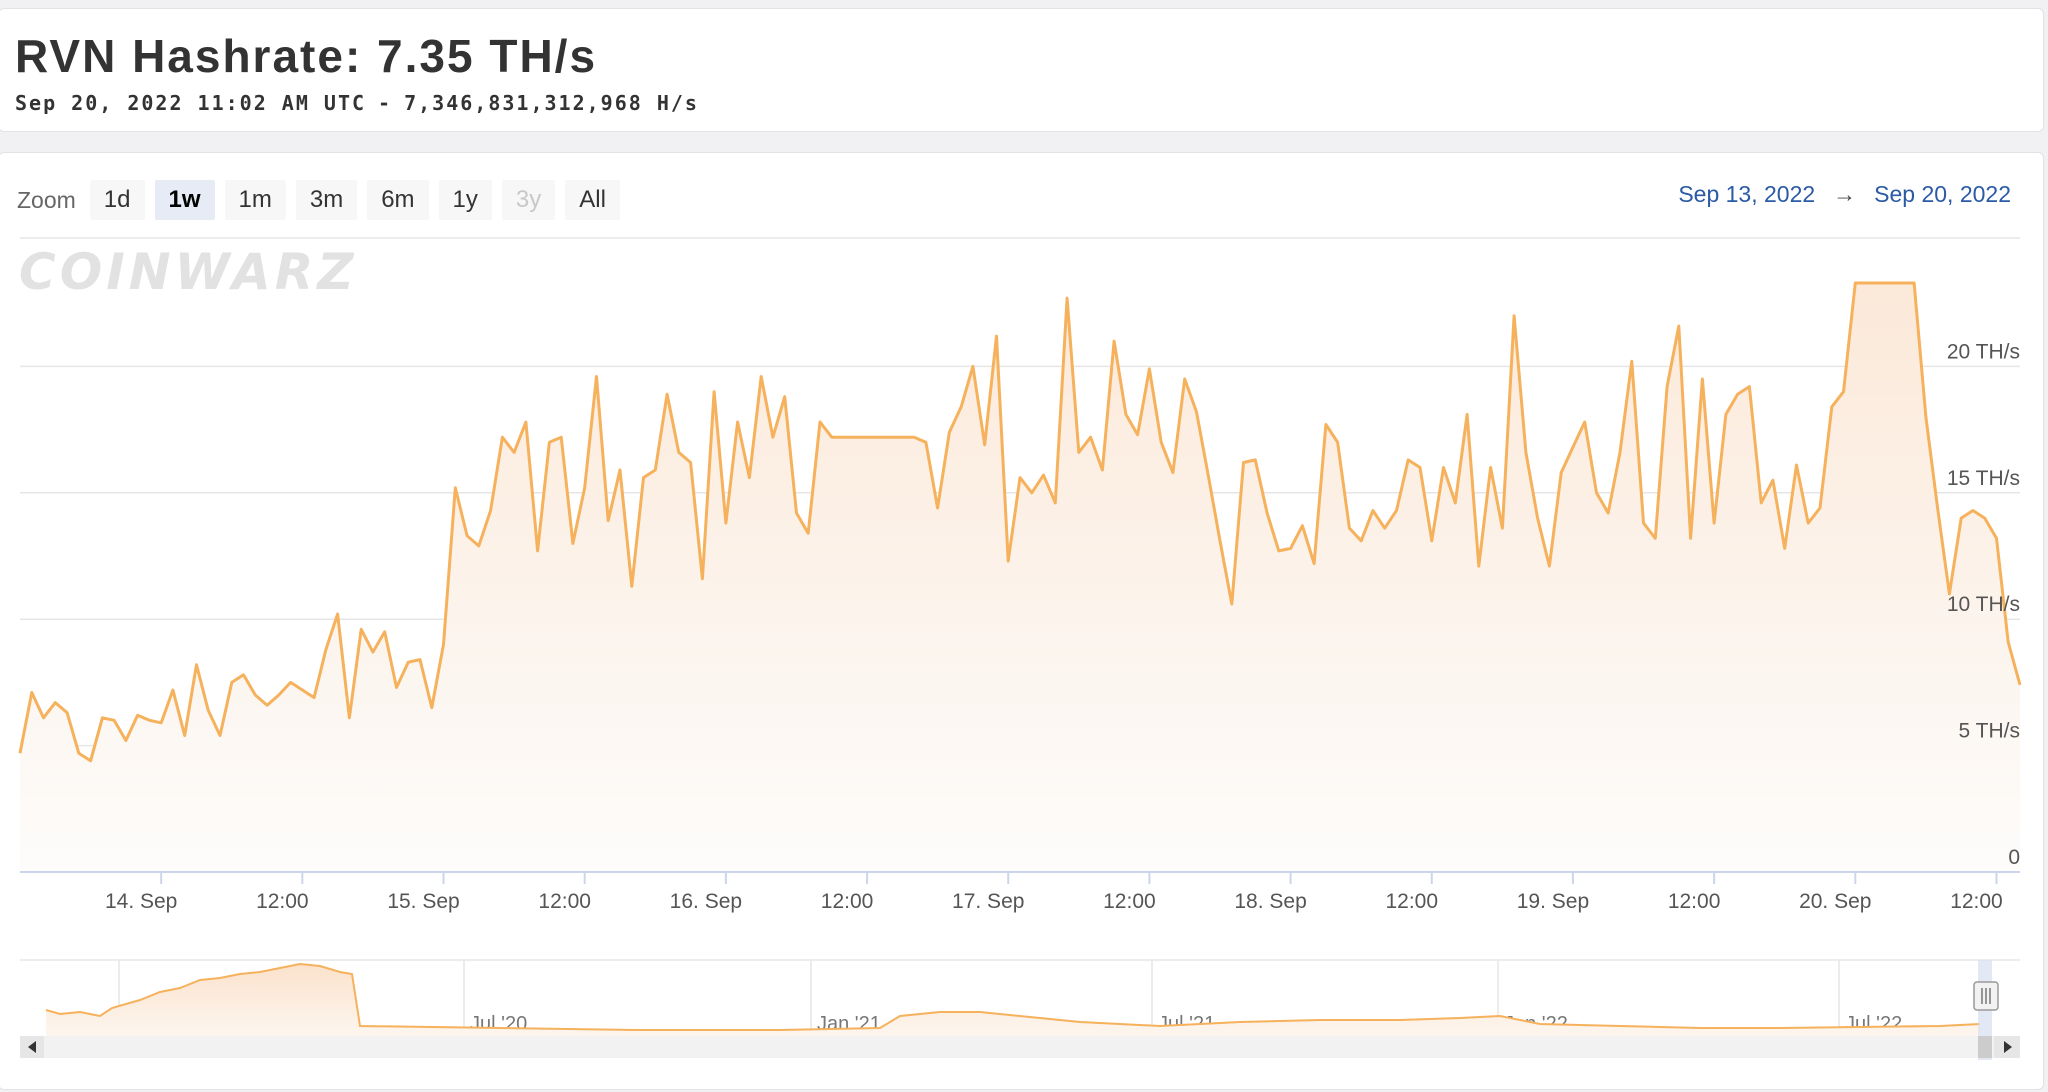 This screenshot has width=2048, height=1092. I want to click on x-tick-label: 14. Sep, so click(141, 901).